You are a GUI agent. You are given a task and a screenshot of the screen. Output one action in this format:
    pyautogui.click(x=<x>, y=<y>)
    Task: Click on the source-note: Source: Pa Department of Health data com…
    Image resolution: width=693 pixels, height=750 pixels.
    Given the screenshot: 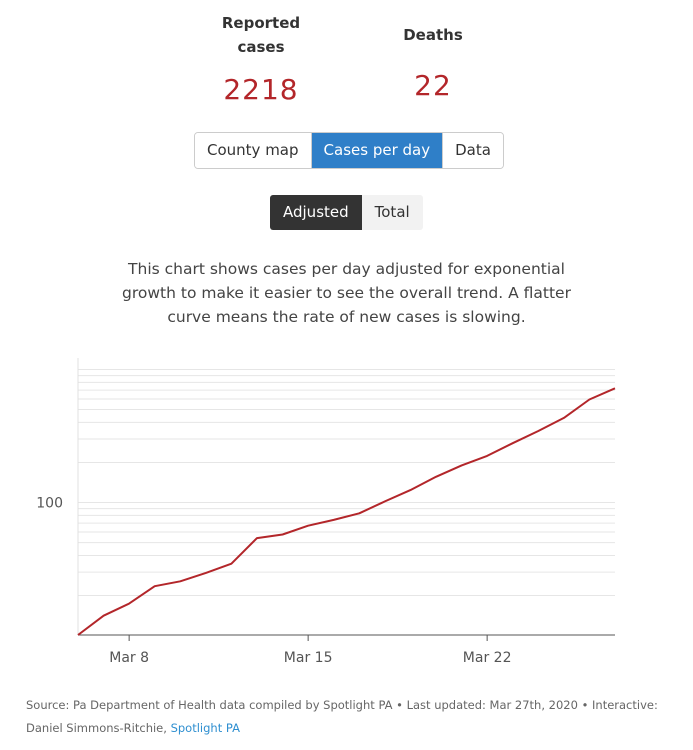 What is the action you would take?
    pyautogui.click(x=348, y=717)
    